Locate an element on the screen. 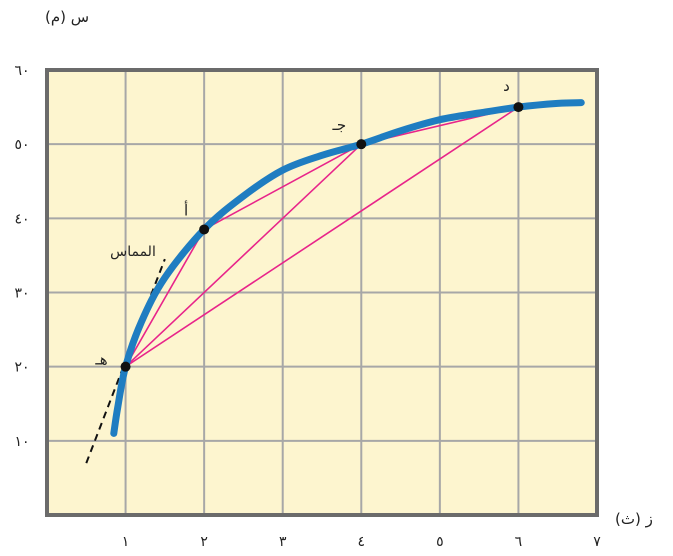 The height and width of the screenshot is (556, 673). x-tick-label: ٣ is located at coordinates (283, 542).